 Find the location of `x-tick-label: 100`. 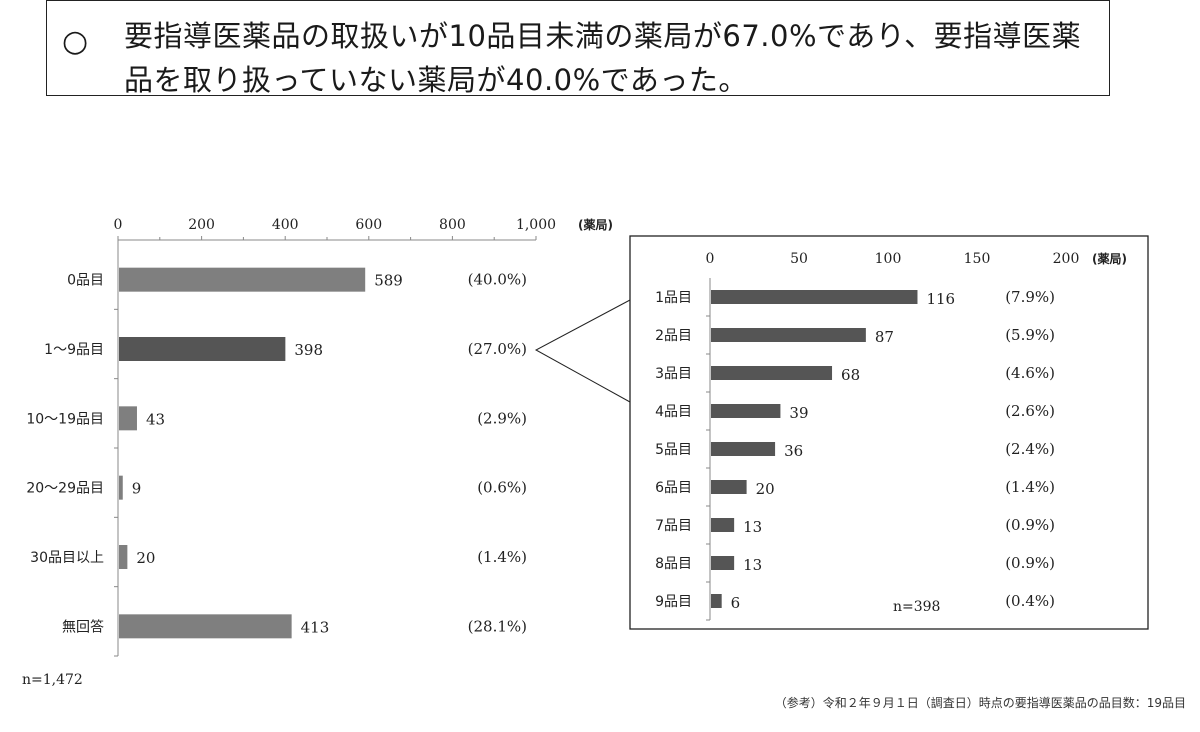

x-tick-label: 100 is located at coordinates (888, 259).